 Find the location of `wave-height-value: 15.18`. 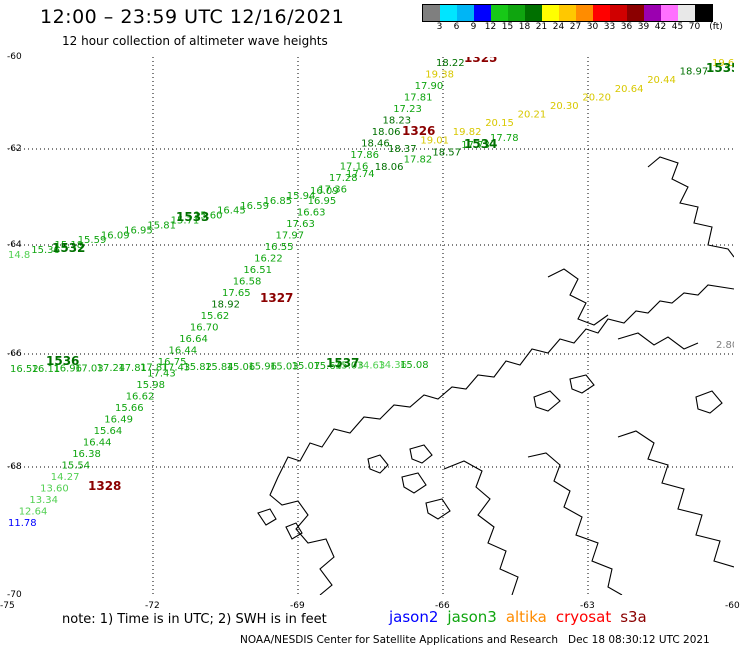

wave-height-value: 15.18 is located at coordinates (68, 245).